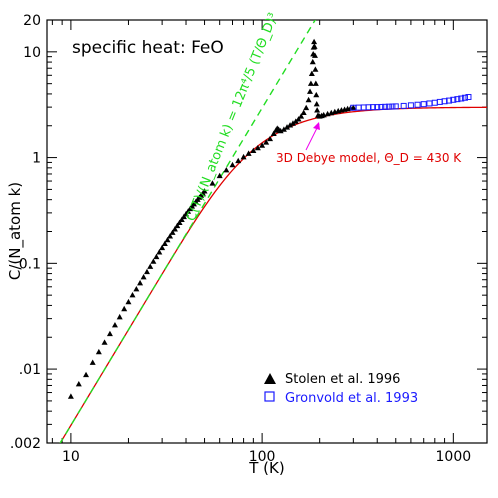 This screenshot has width=498, height=498. What do you see at coordinates (270, 378) in the screenshot?
I see `legend-triangle-marker` at bounding box center [270, 378].